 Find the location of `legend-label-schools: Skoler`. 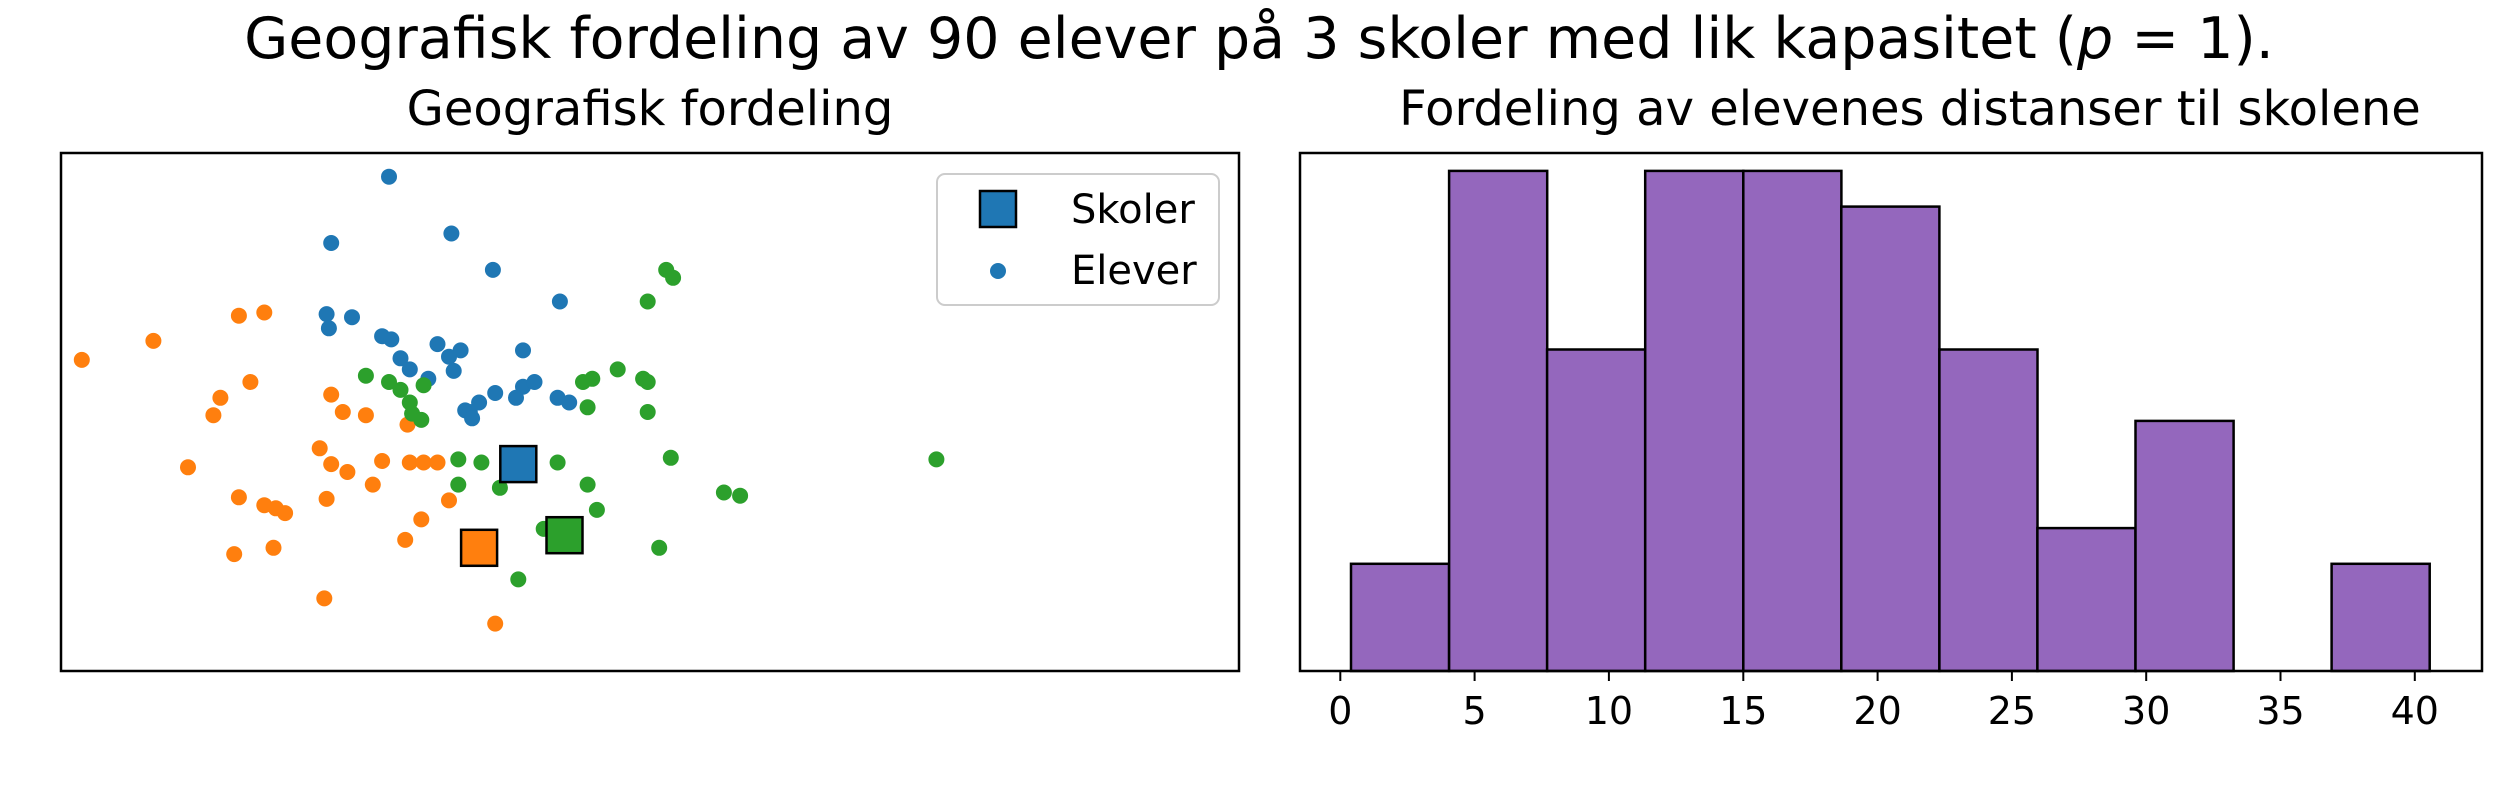

legend-label-schools: Skoler is located at coordinates (1133, 210).